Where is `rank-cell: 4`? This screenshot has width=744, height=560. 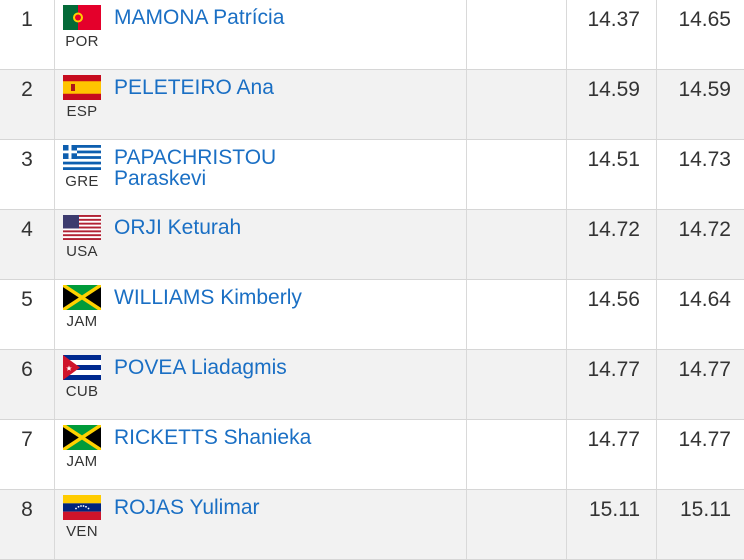 rank-cell: 4 is located at coordinates (27, 229).